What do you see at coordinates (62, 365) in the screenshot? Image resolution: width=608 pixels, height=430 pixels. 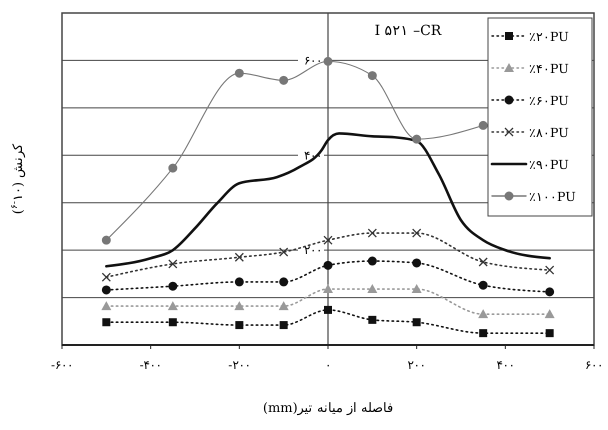 I see `x-tick-label: -۶۰۰` at bounding box center [62, 365].